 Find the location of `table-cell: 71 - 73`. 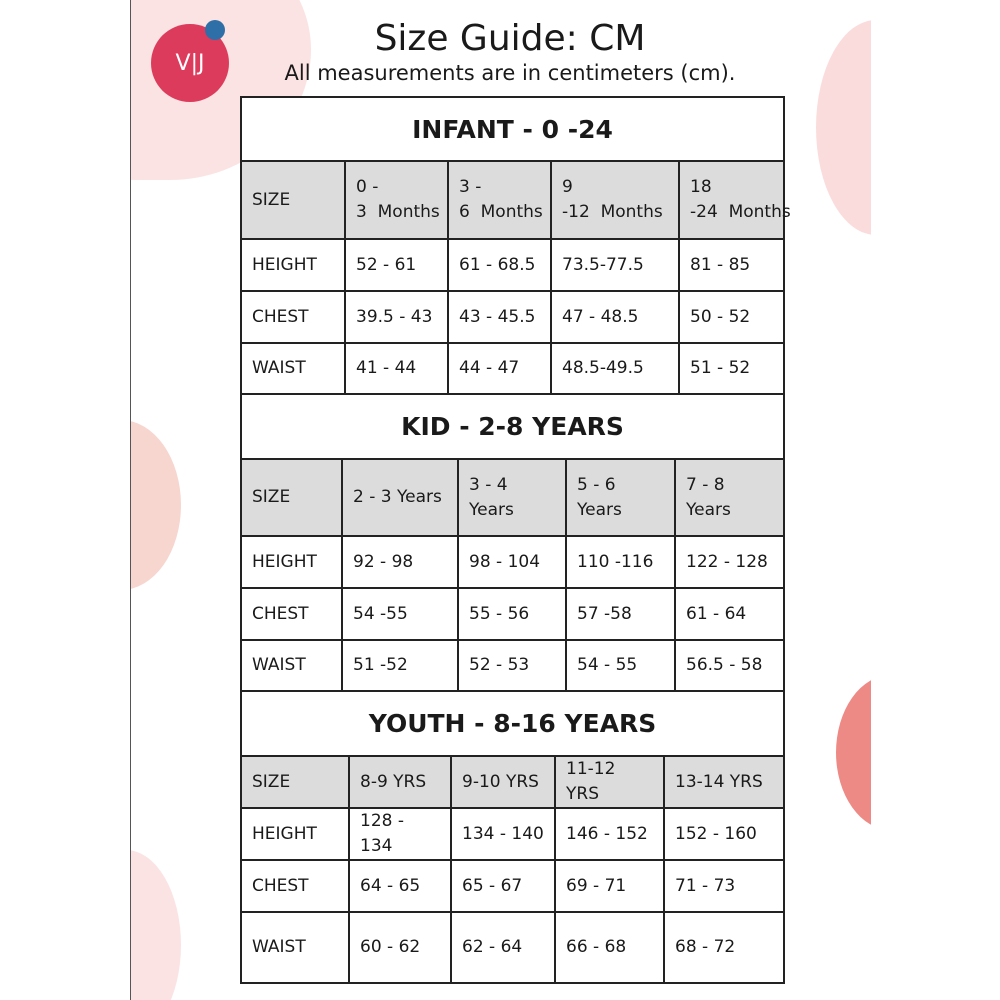

table-cell: 71 - 73 is located at coordinates (724, 886).